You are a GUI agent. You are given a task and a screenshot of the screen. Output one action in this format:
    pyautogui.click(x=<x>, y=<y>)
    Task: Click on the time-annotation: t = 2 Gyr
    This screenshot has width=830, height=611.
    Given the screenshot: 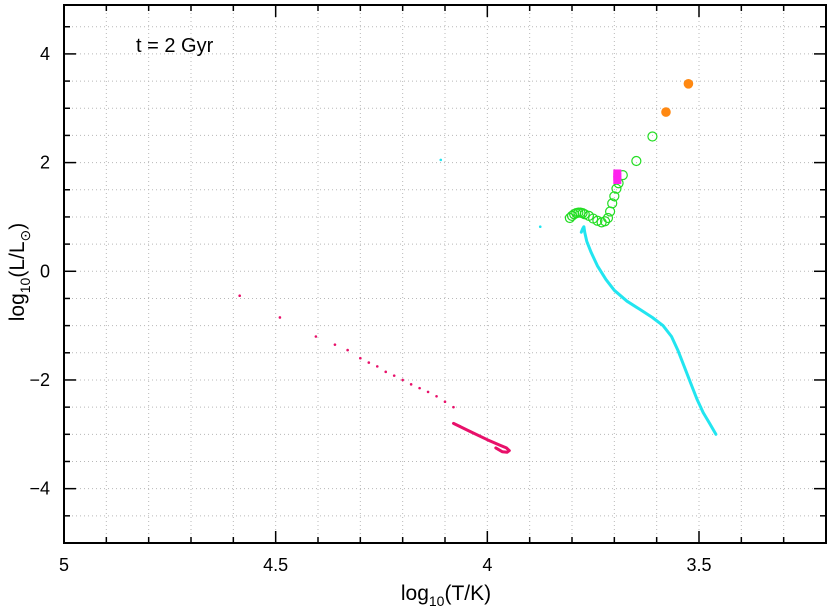 What is the action you would take?
    pyautogui.click(x=175, y=46)
    